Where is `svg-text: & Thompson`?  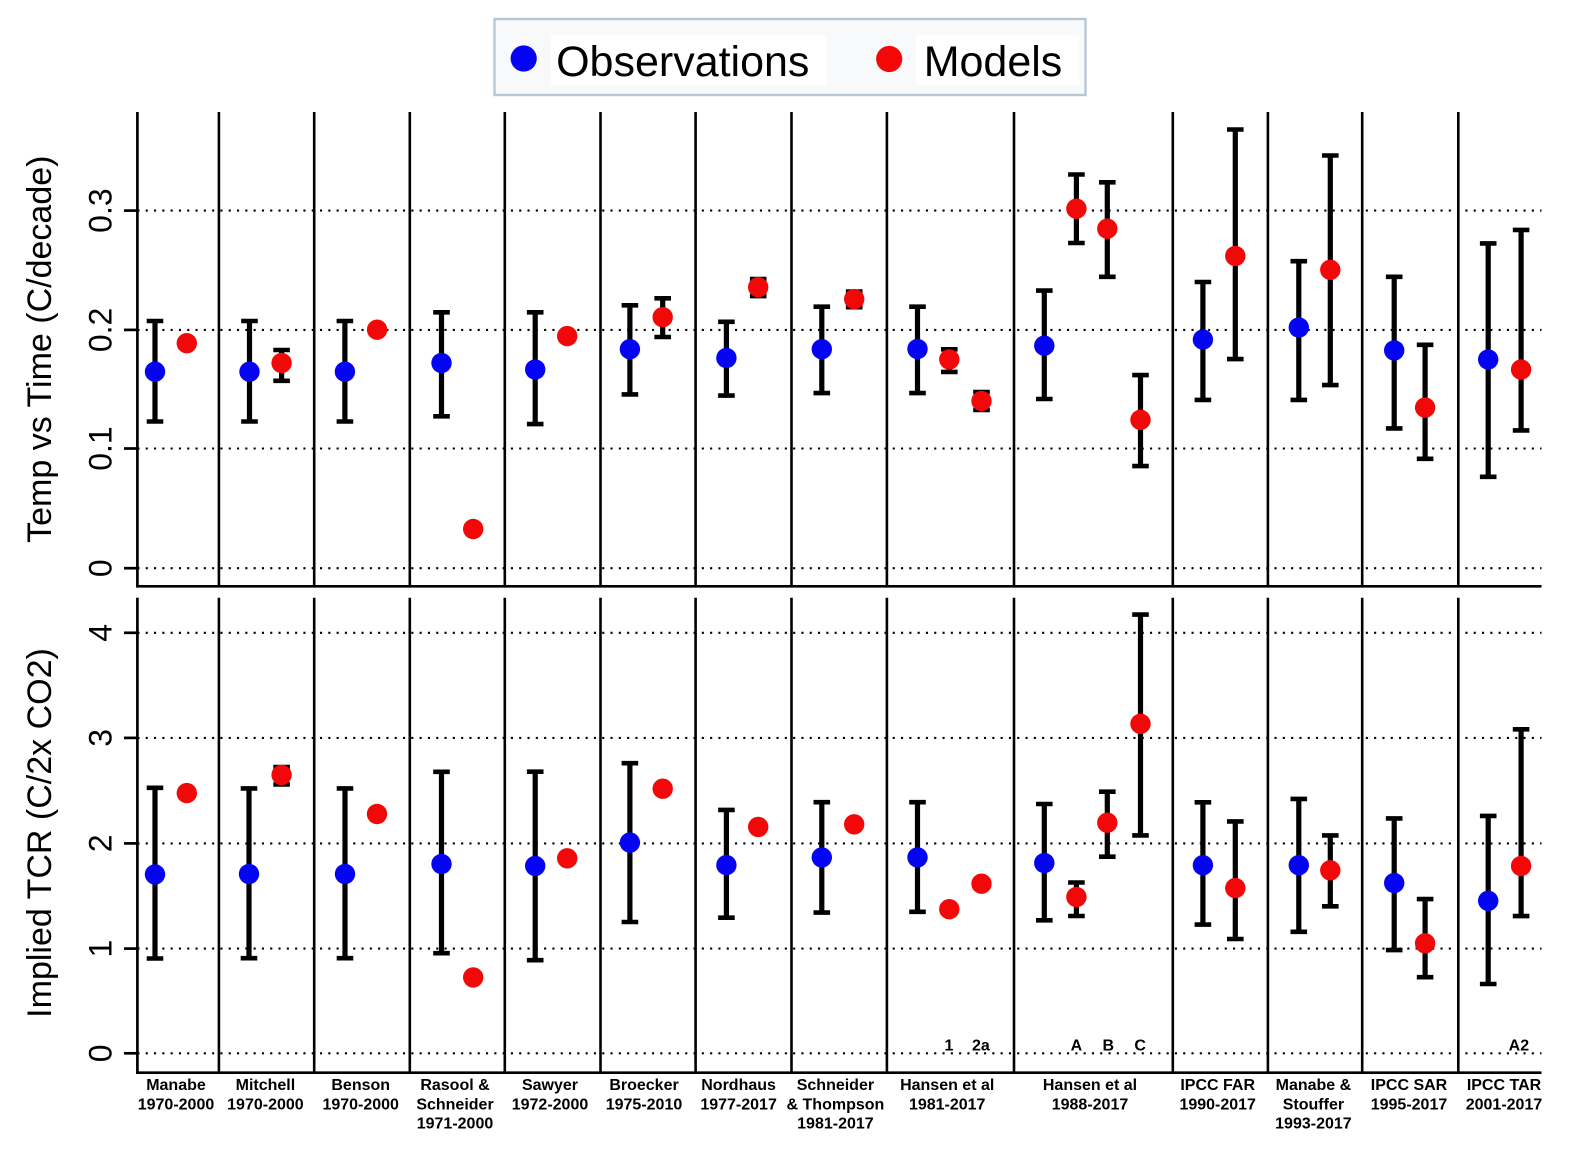
svg-text: & Thompson is located at coordinates (836, 1104).